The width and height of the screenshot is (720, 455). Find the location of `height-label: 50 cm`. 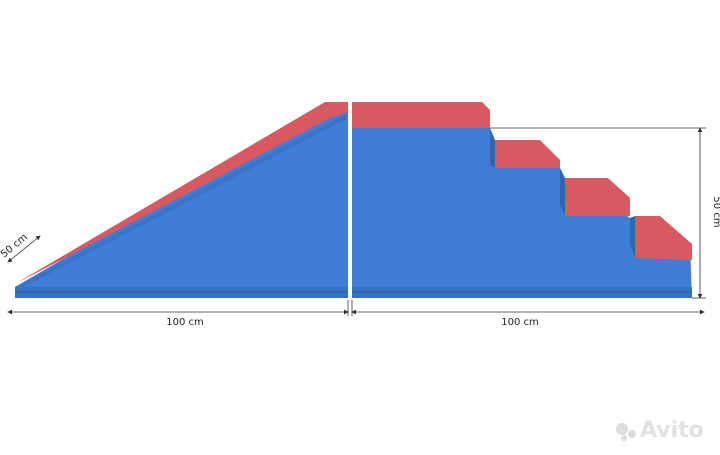

height-label: 50 cm is located at coordinates (715, 211).